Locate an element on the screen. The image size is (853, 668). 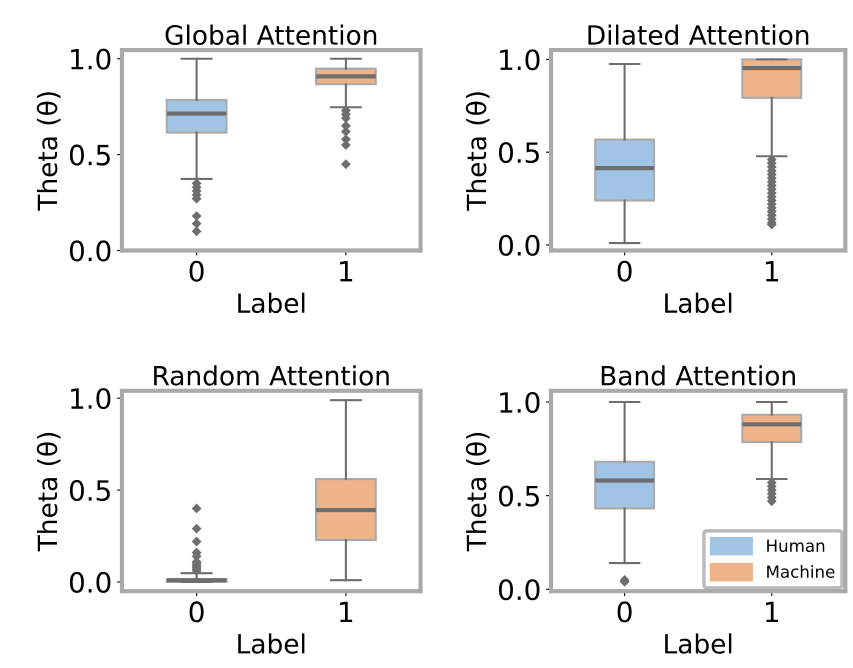
legend-label: Human is located at coordinates (795, 546).